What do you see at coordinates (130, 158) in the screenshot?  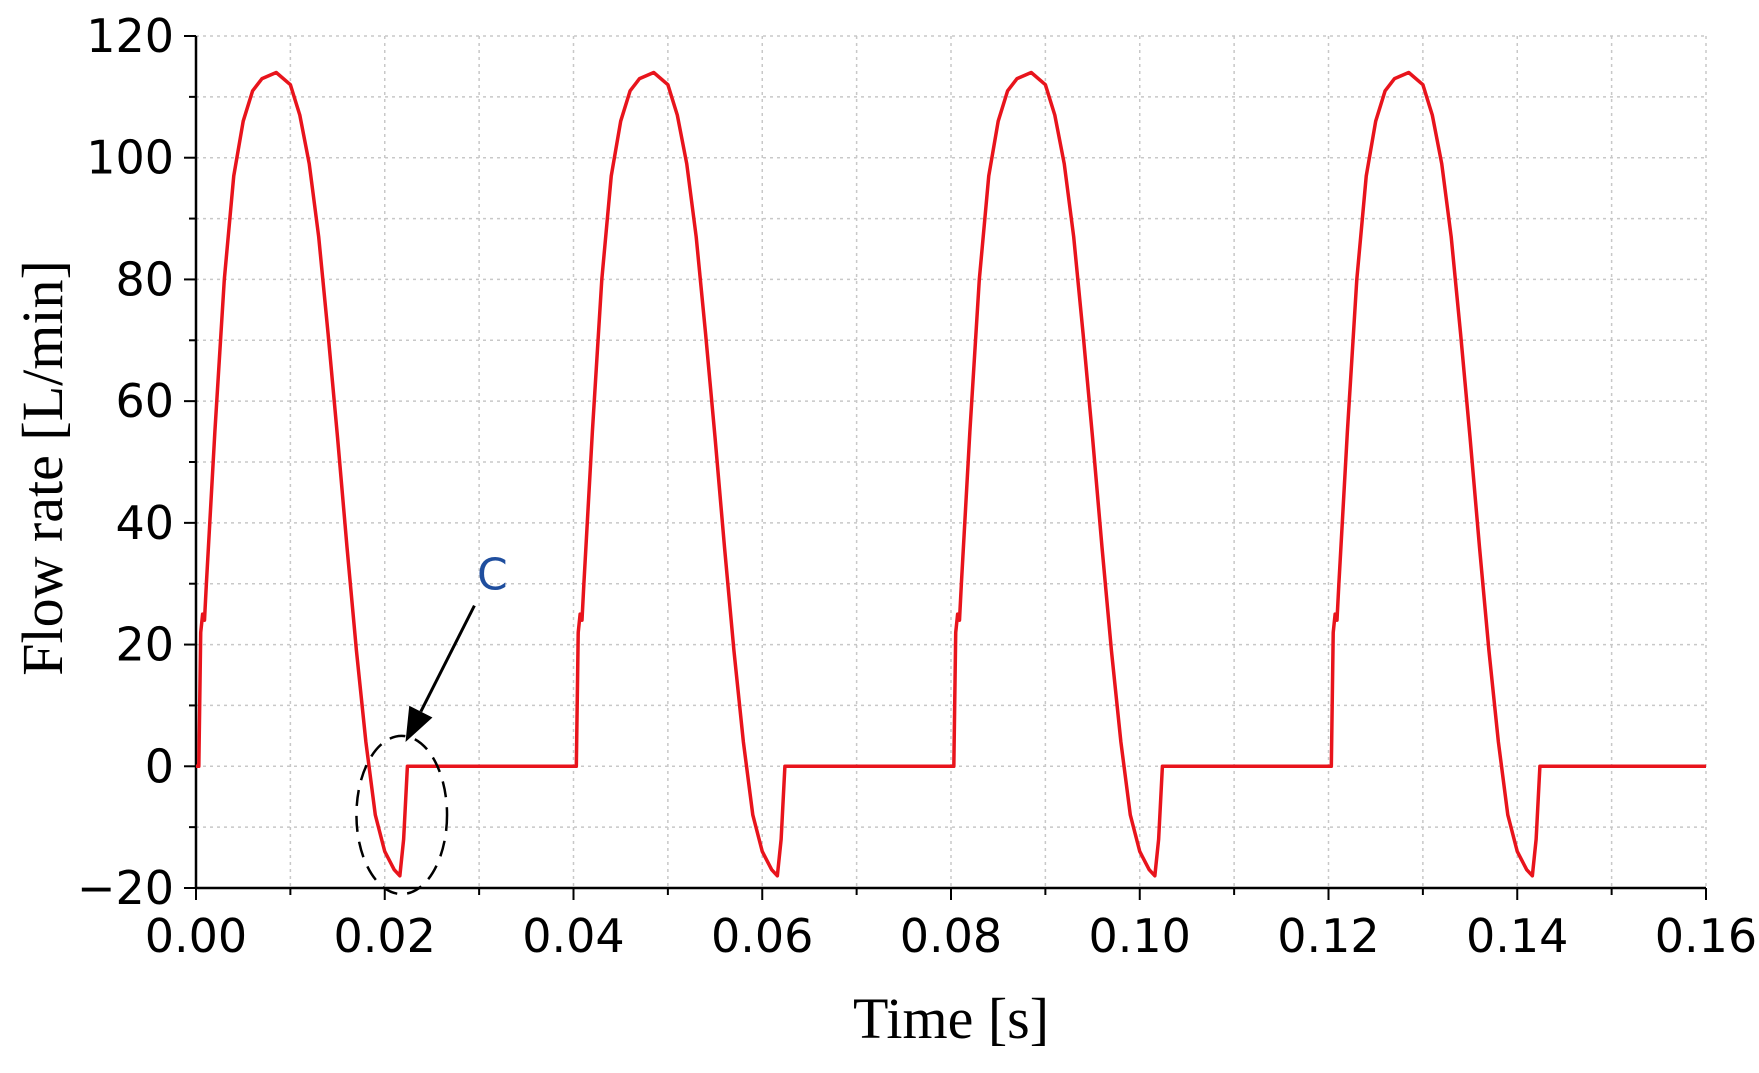 I see `y-tick-label: 100` at bounding box center [130, 158].